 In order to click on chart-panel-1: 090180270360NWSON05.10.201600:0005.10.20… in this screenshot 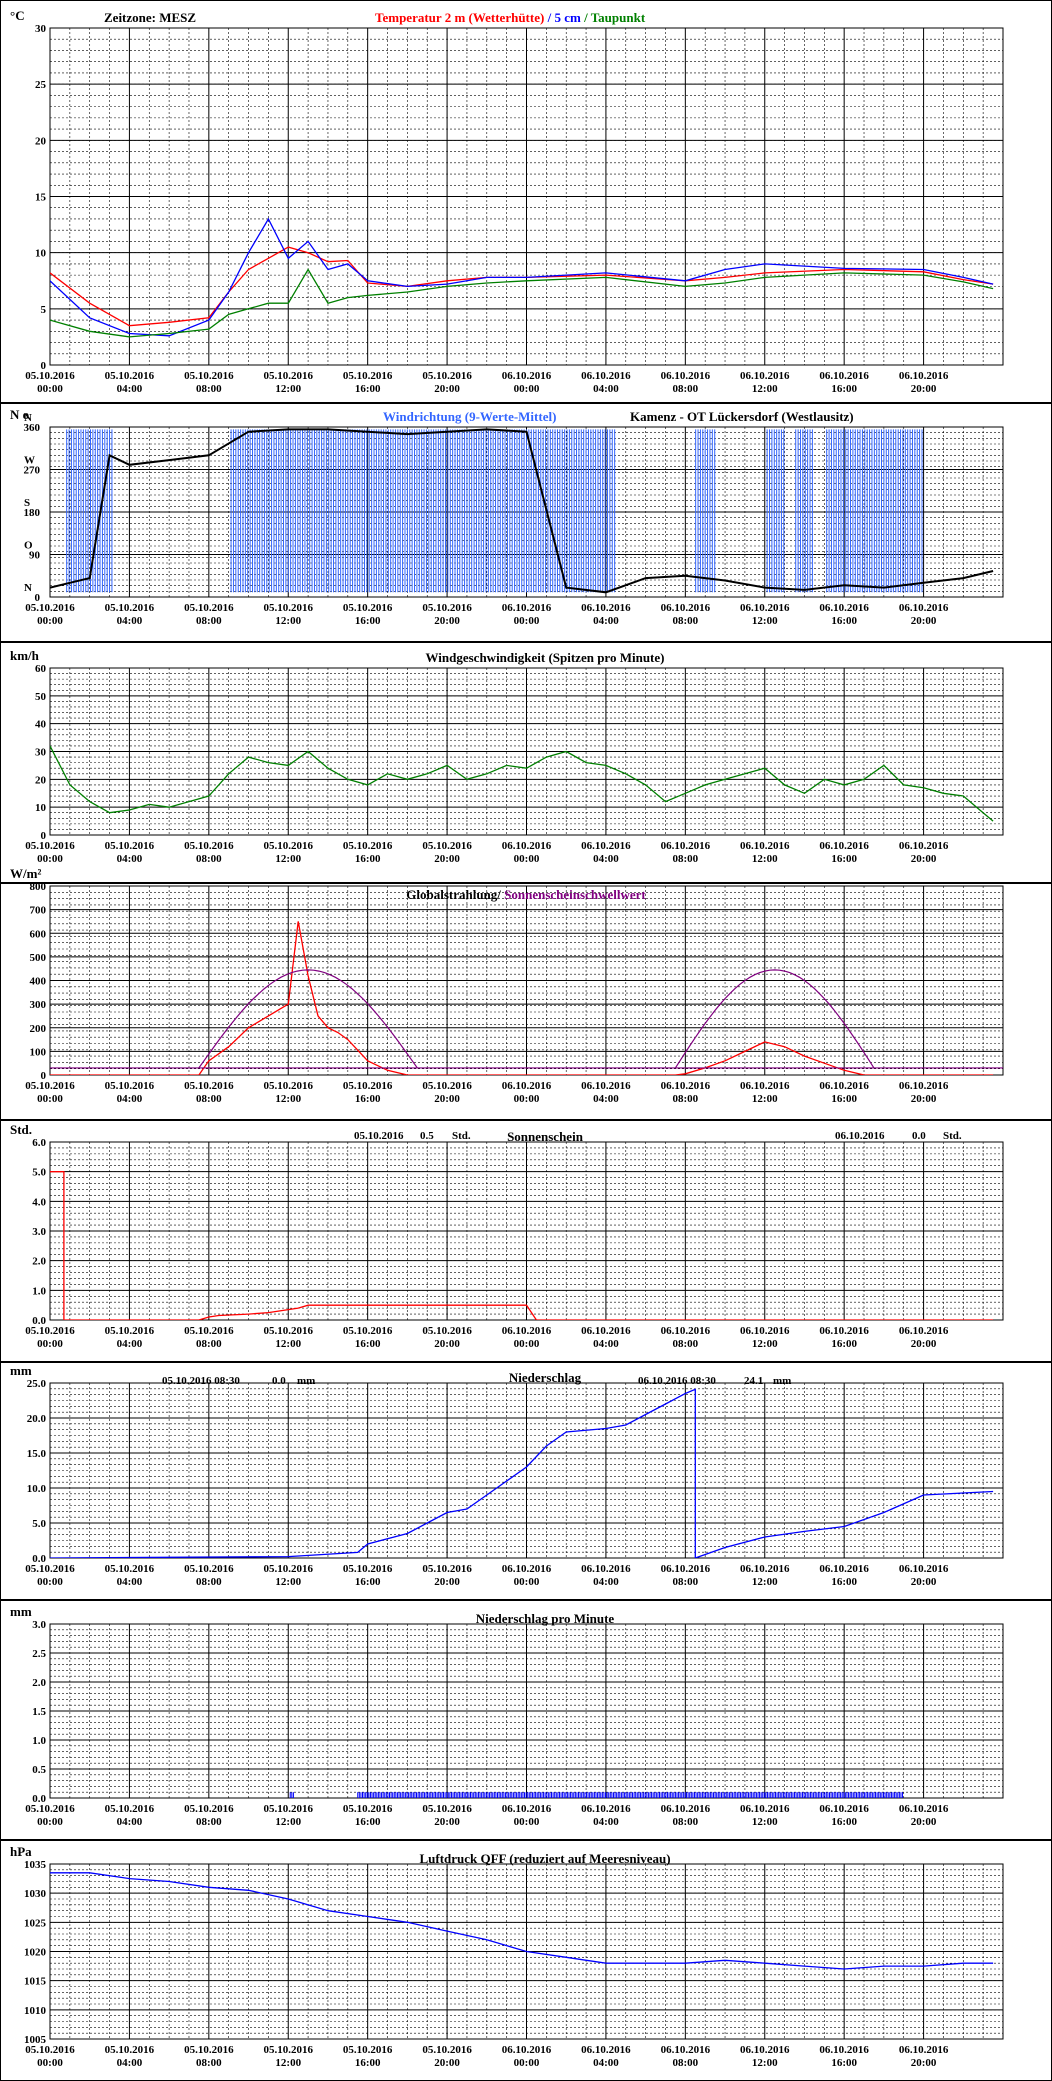, I will do `click(507, 517)`.